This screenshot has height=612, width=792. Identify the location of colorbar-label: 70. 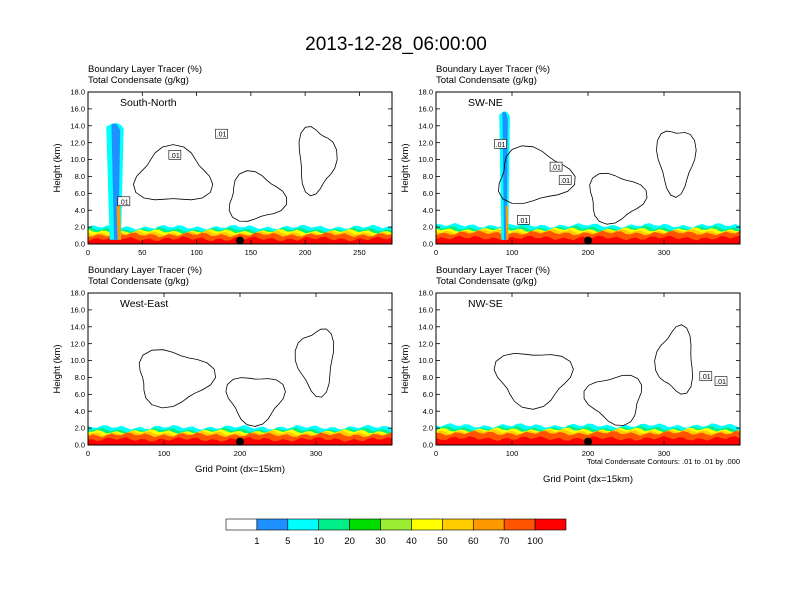
(504, 541).